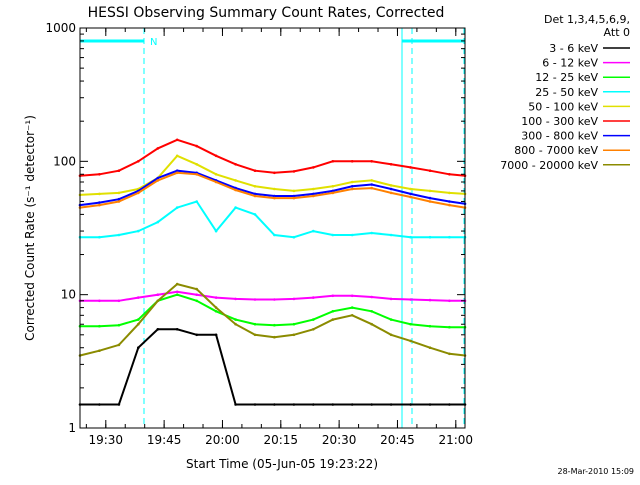 This screenshot has width=640, height=485. I want to click on y-tick-label: 10, so click(68, 295).